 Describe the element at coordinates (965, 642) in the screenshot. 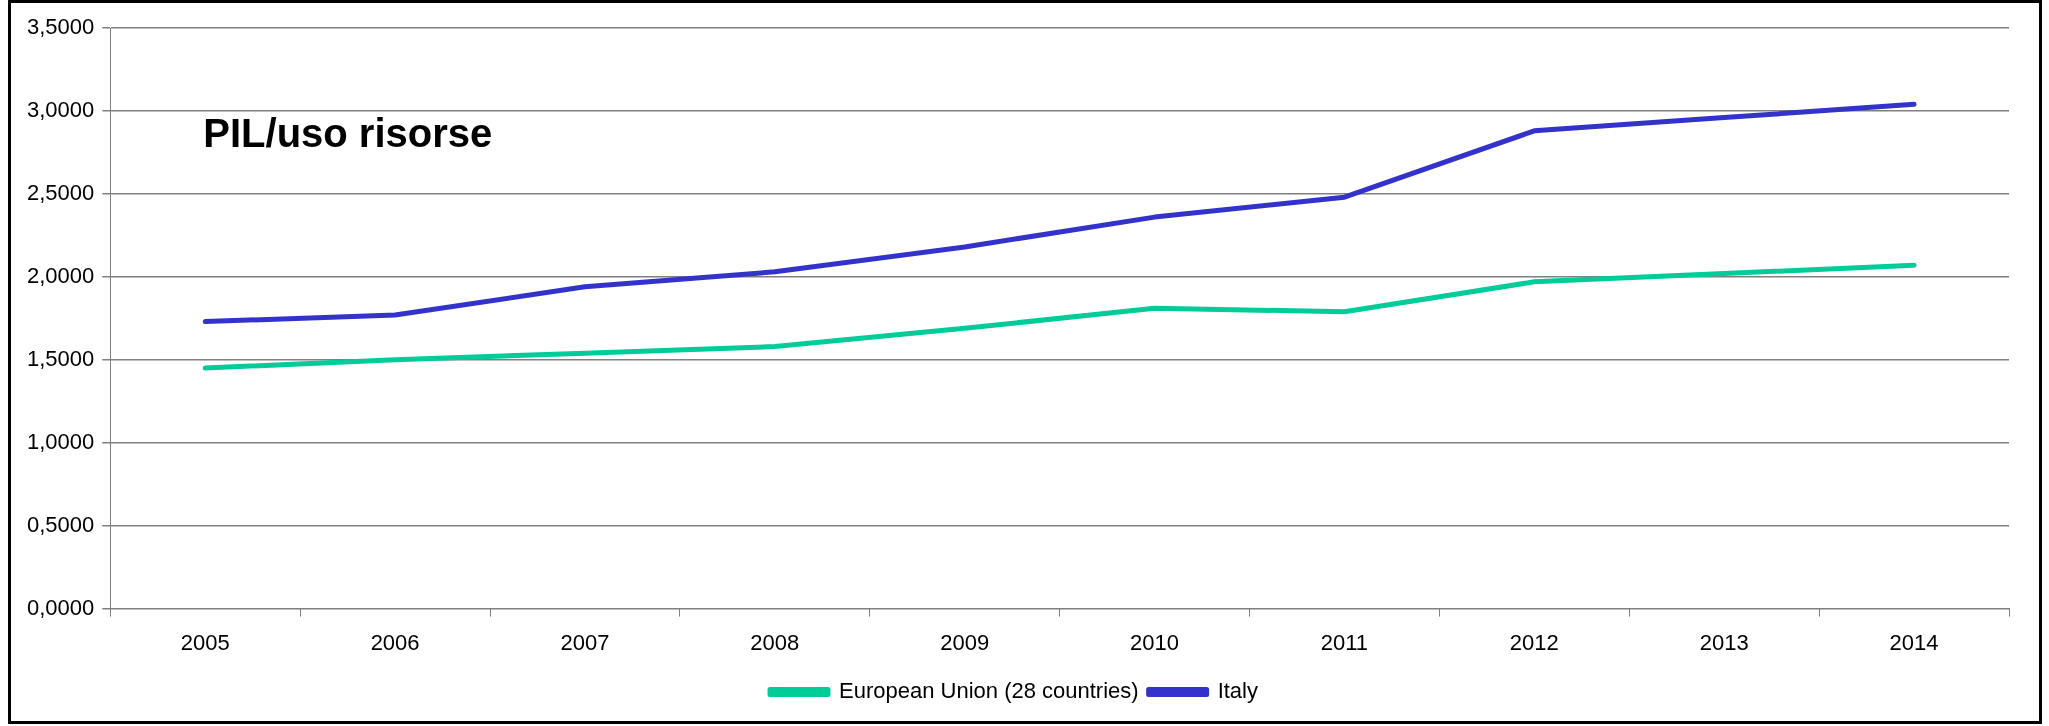

I see `x-tick-label: 2009` at that location.